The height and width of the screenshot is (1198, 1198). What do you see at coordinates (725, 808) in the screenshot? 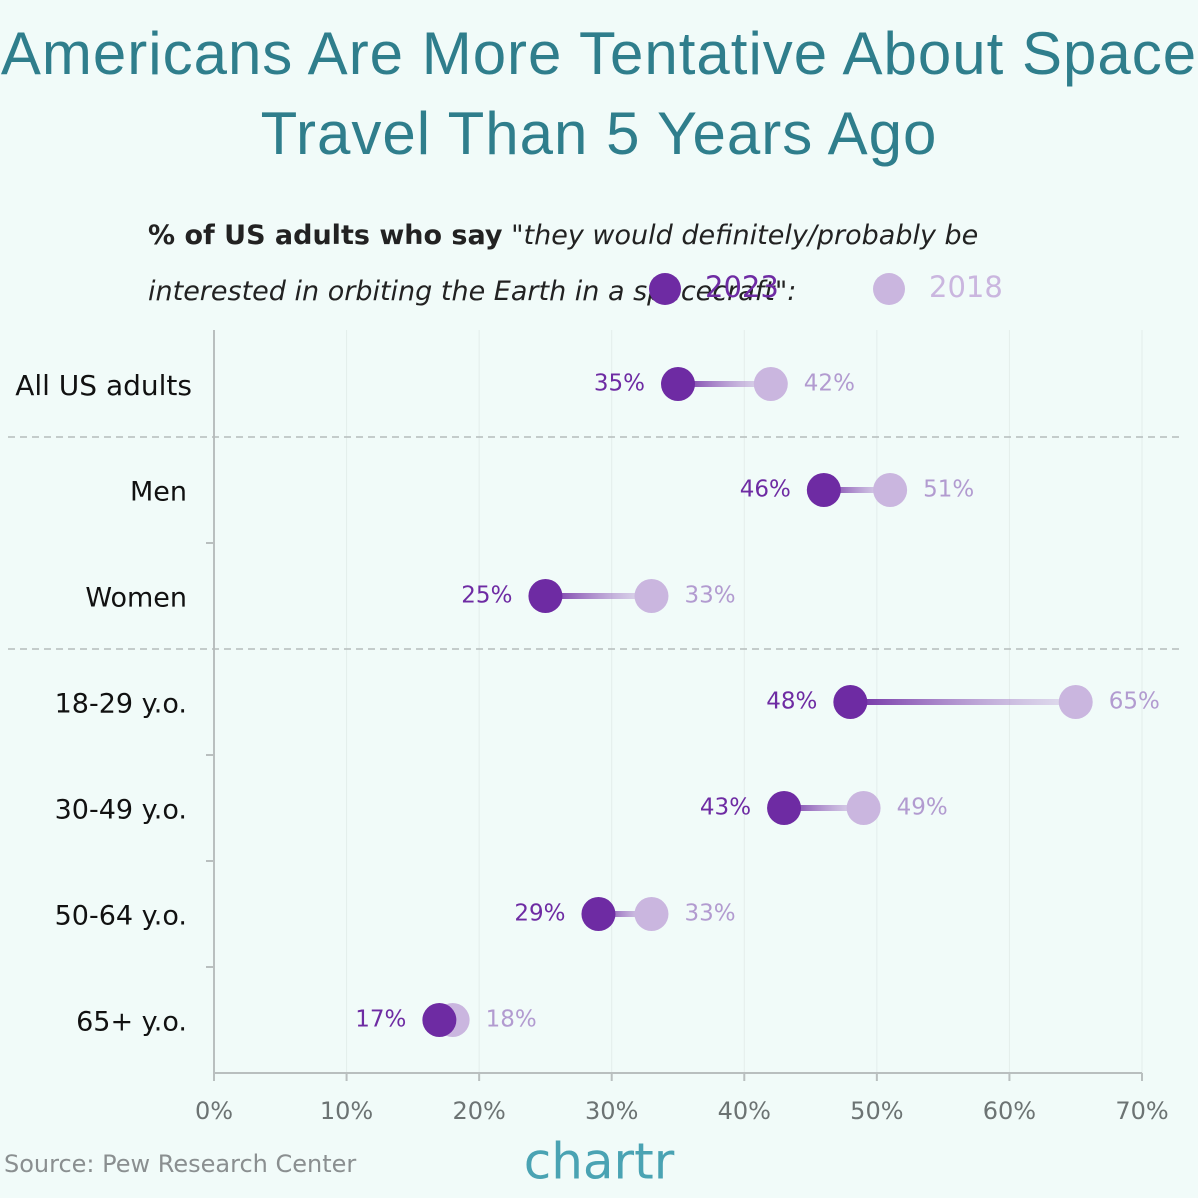
I see `value-label-2023: 43%` at bounding box center [725, 808].